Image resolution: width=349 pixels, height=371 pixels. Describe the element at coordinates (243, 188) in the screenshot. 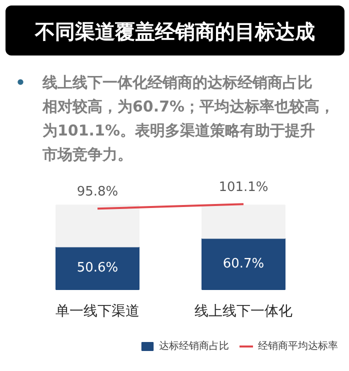

I see `data-label: 101.1%` at that location.